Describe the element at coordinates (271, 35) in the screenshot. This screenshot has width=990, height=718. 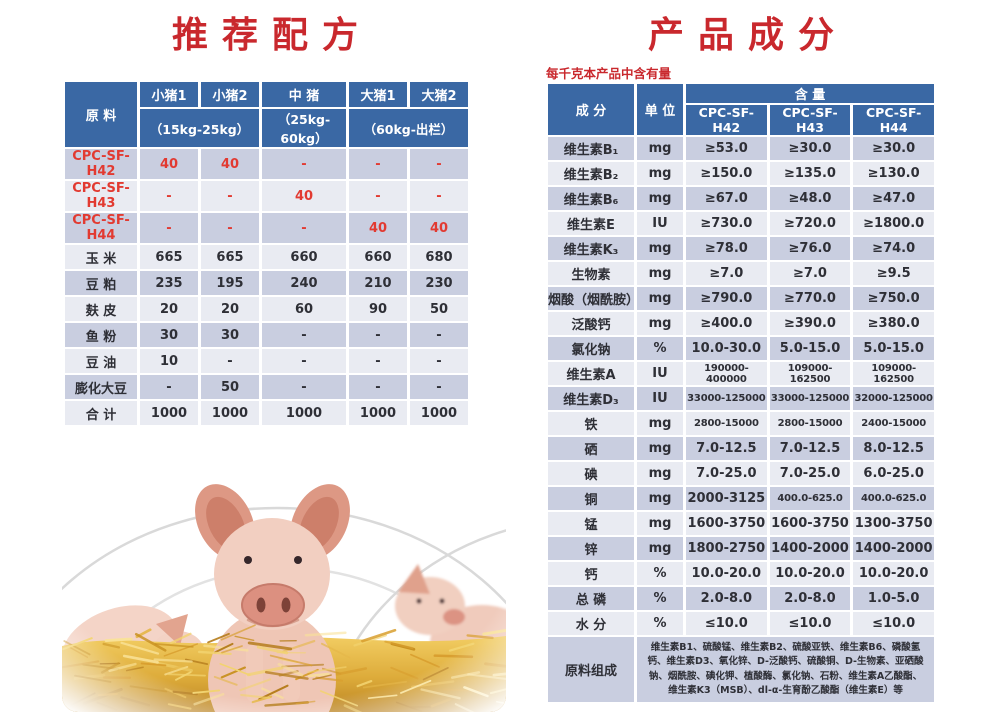
I see `left-section-title: 推荐配方` at that location.